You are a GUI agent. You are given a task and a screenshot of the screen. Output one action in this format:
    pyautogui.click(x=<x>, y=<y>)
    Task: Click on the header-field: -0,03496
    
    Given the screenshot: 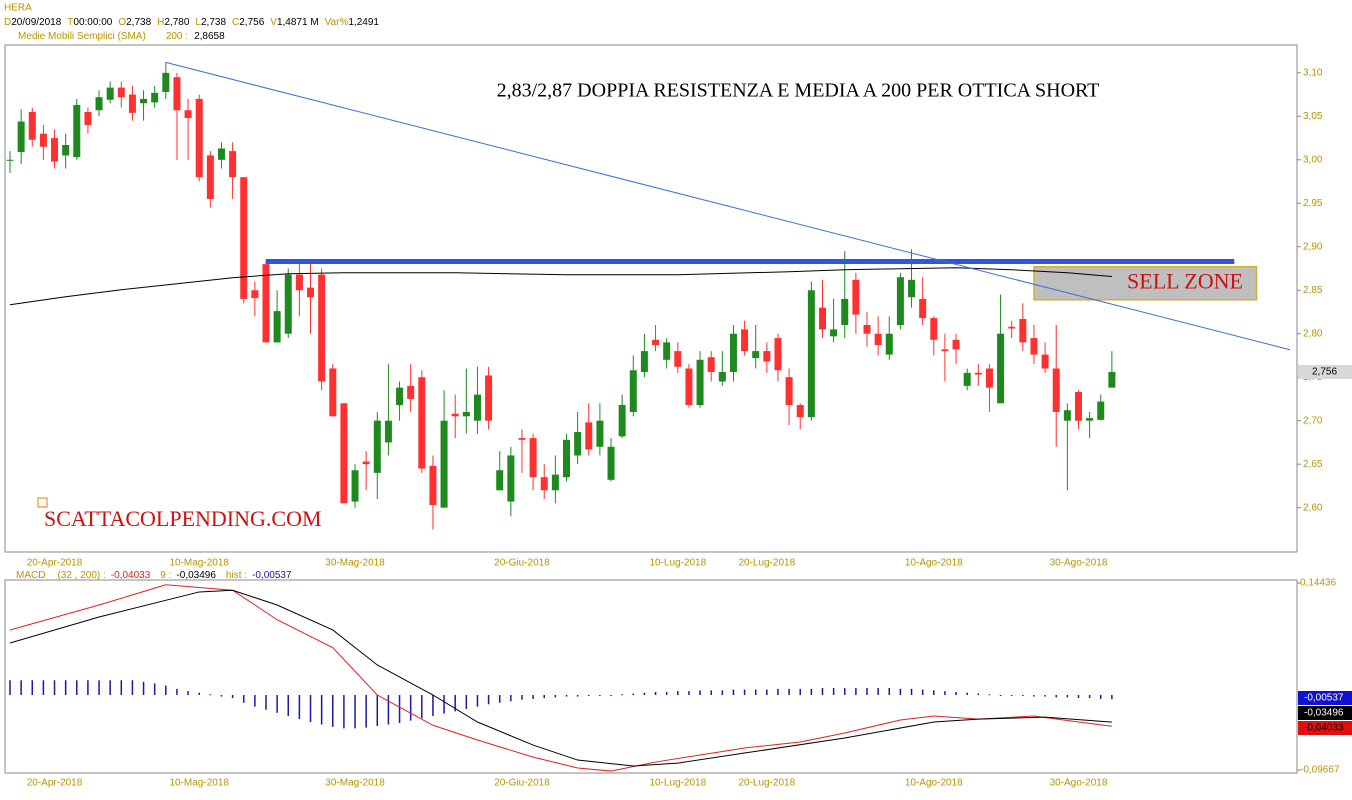 What is the action you would take?
    pyautogui.click(x=196, y=575)
    